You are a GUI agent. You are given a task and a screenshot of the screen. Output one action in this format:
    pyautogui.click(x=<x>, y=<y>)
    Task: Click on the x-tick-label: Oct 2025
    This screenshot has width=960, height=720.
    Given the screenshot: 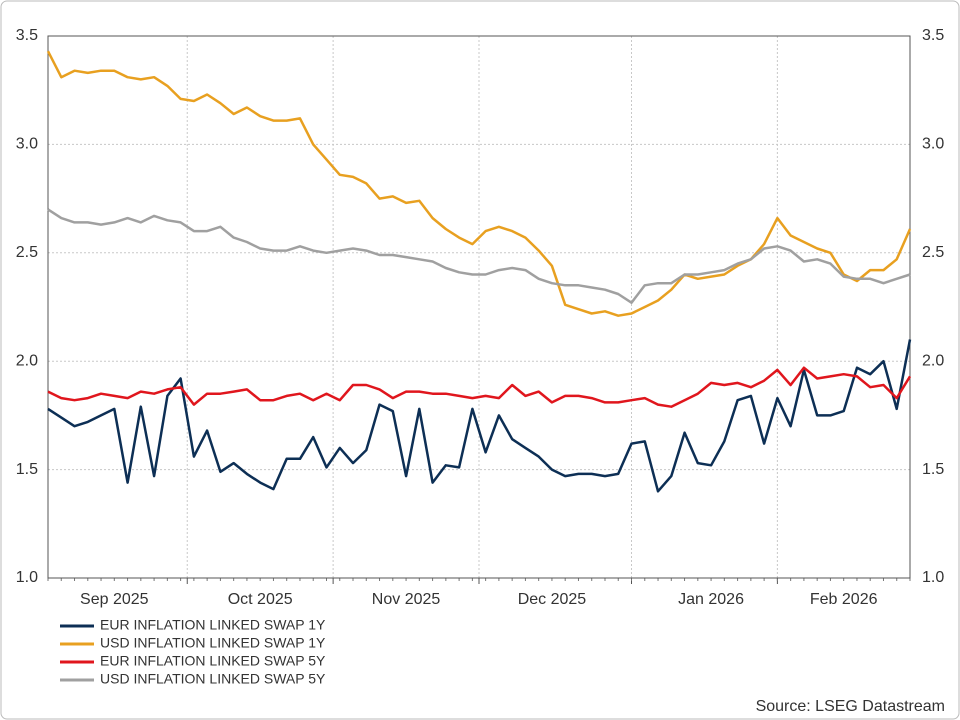 What is the action you would take?
    pyautogui.click(x=260, y=599)
    